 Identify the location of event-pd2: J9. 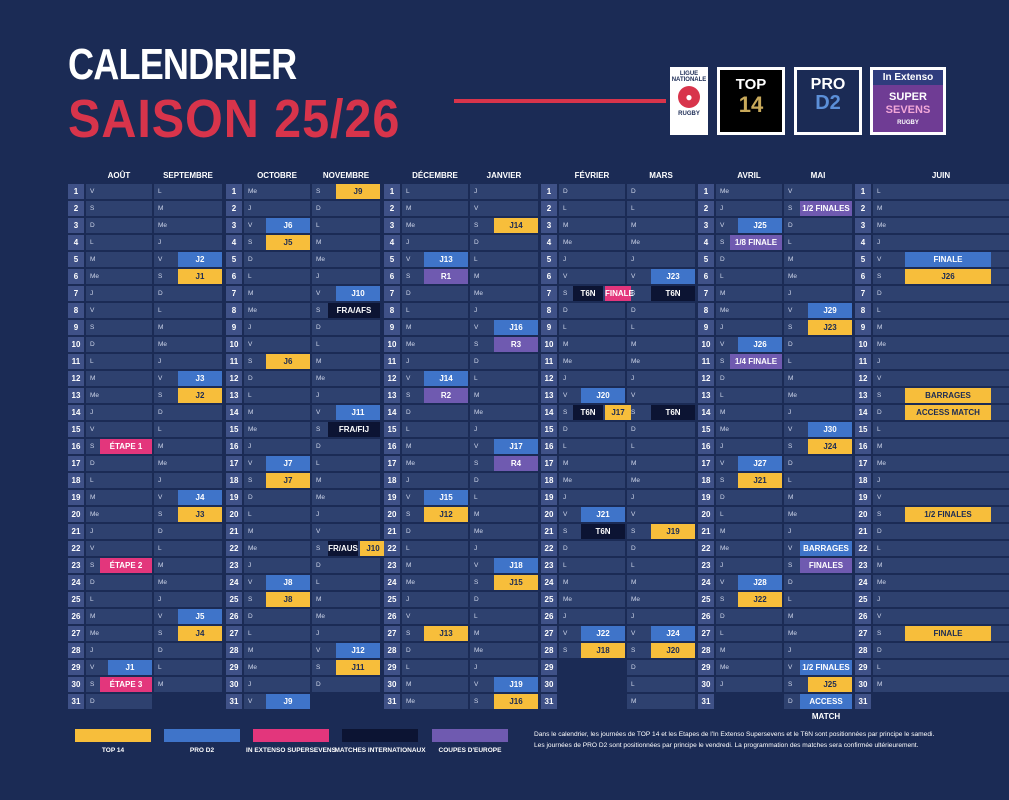
(288, 701).